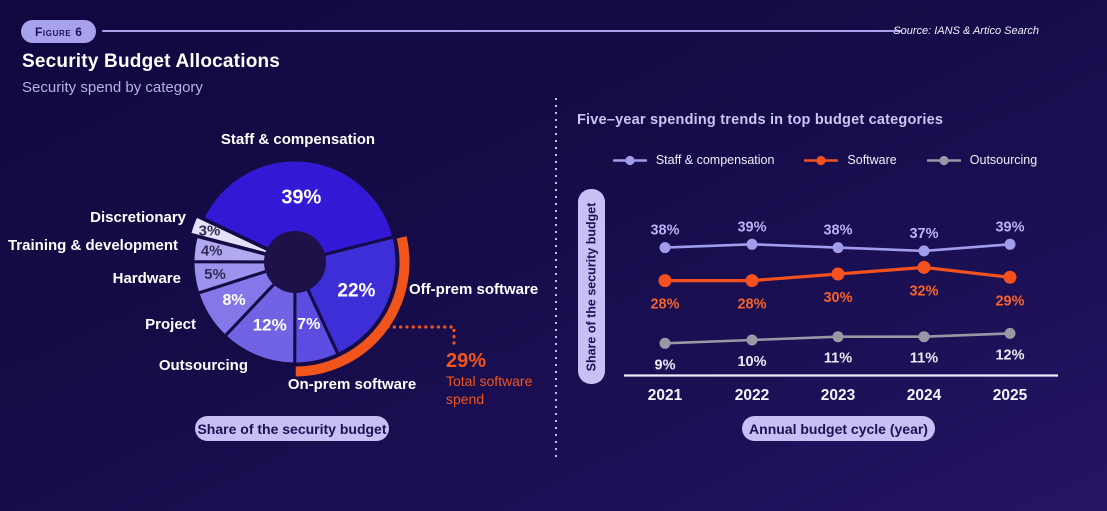 This screenshot has width=1107, height=511. Describe the element at coordinates (502, 31) in the screenshot. I see `header-rule` at that location.